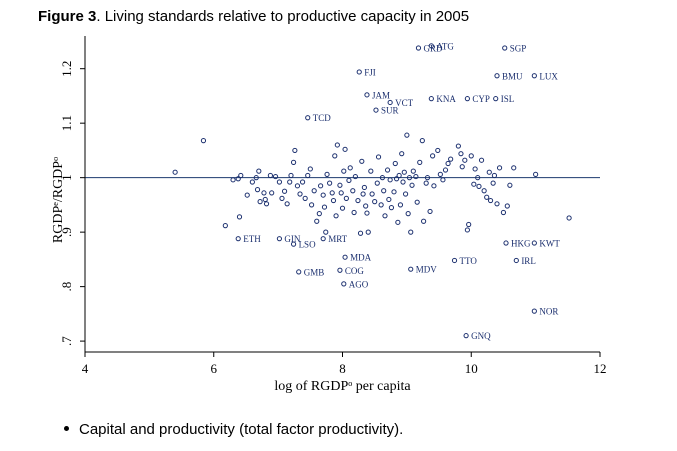 This screenshot has width=677, height=451. I want to click on point-label: KWT, so click(549, 244).